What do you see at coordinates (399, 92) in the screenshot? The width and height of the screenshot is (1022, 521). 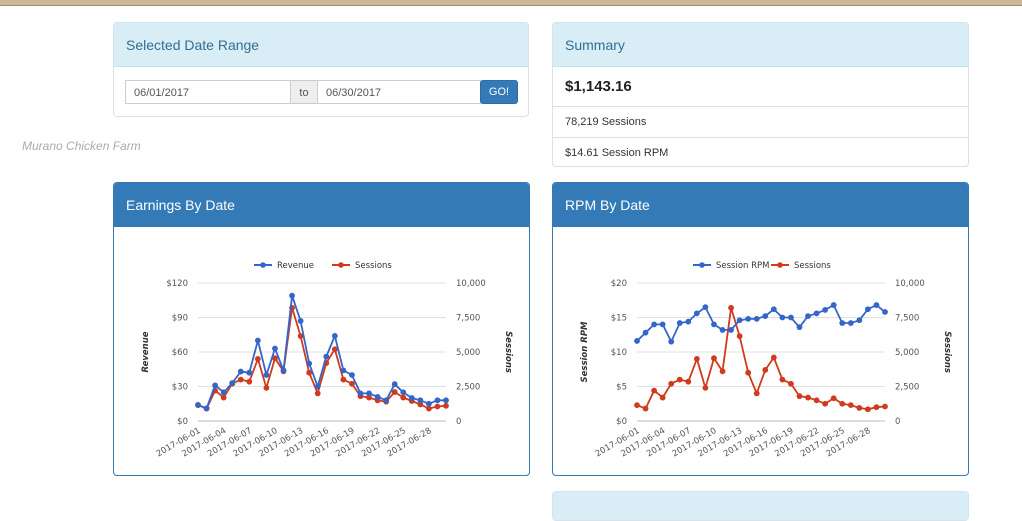 I see `end-date-input: 06/30/2017` at bounding box center [399, 92].